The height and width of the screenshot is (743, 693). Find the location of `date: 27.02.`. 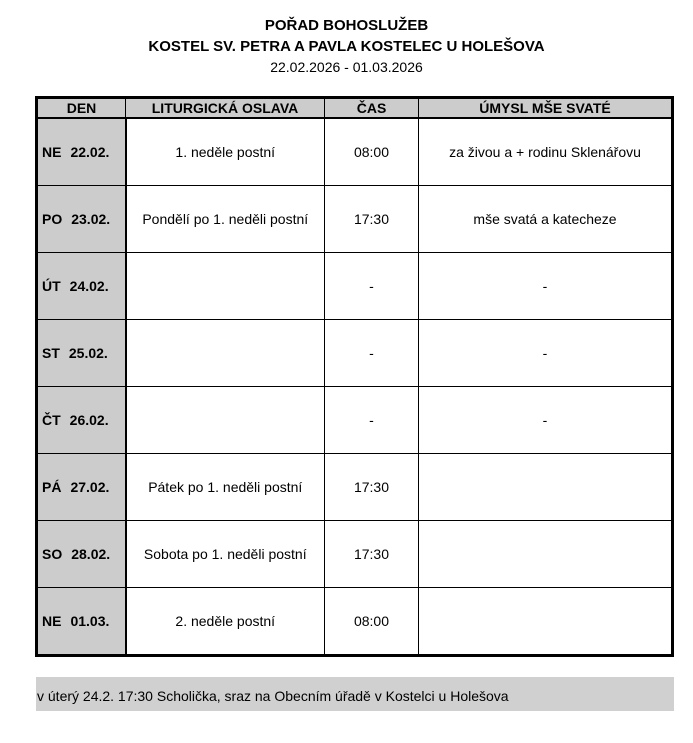

date: 27.02. is located at coordinates (90, 487).